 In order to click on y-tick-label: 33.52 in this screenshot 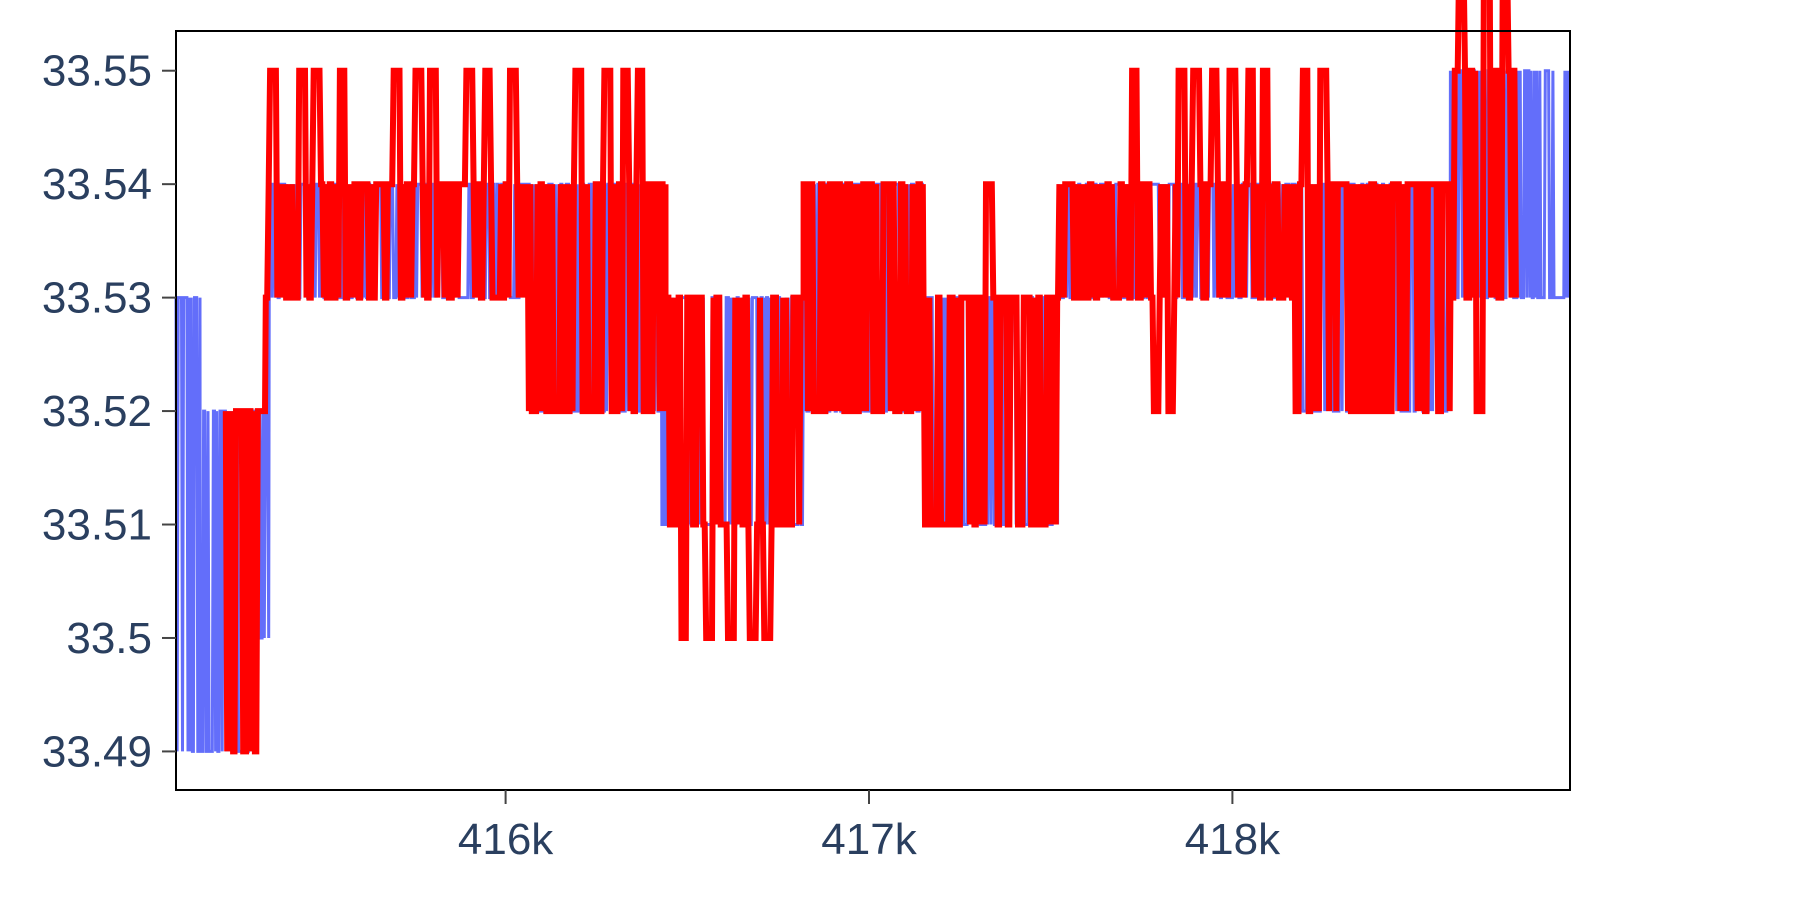, I will do `click(97, 411)`.